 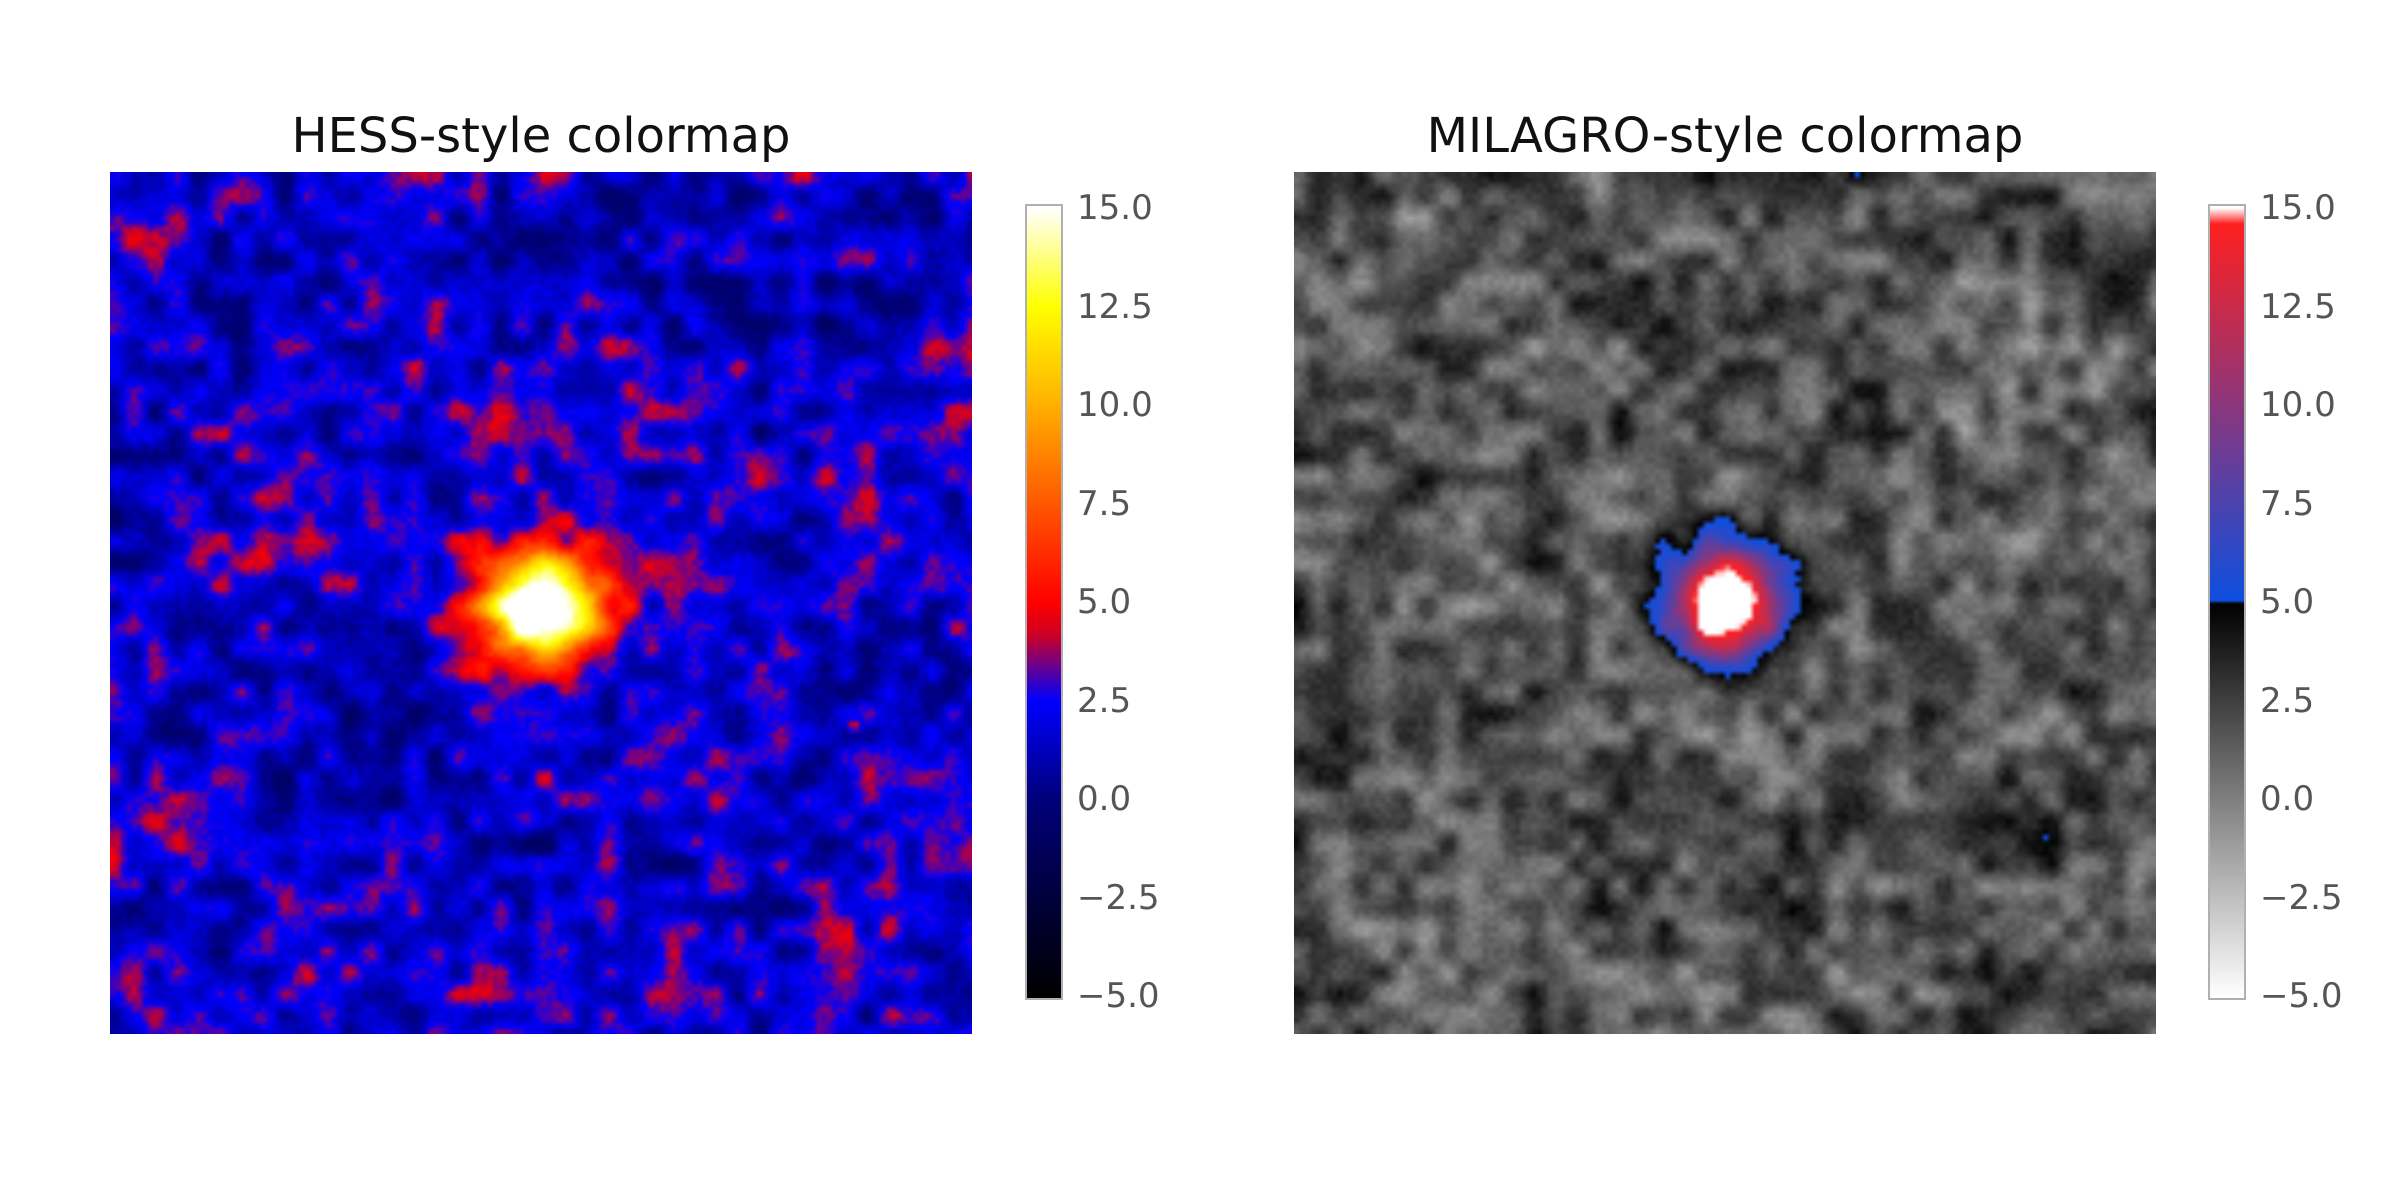 I want to click on milagro-title: MILAGRO-style colormap, so click(x=1725, y=136).